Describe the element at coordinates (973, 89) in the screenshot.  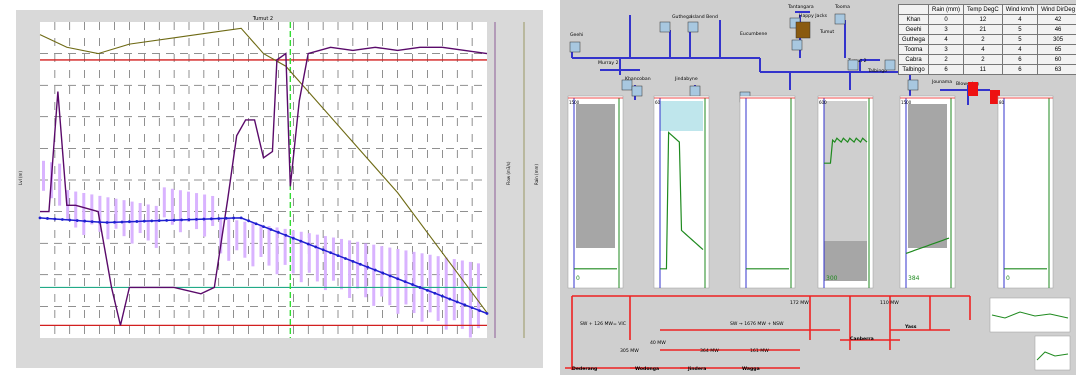
I see `jounama-alarm` at that location.